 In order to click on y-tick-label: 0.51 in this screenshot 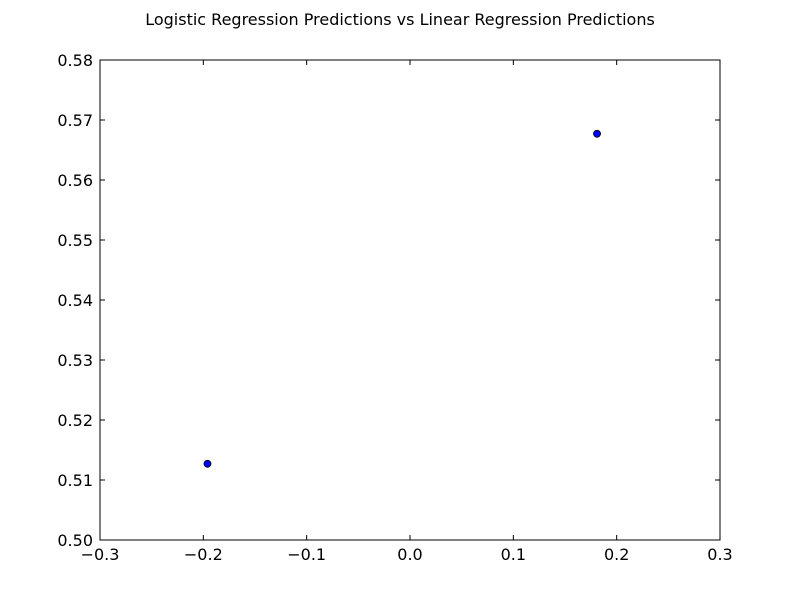, I will do `click(75, 480)`.